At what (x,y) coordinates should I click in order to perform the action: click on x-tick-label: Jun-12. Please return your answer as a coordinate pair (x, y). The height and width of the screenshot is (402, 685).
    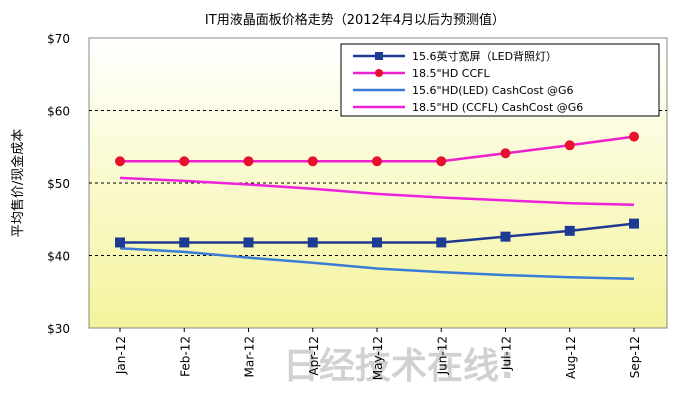
    Looking at the image, I should click on (442, 355).